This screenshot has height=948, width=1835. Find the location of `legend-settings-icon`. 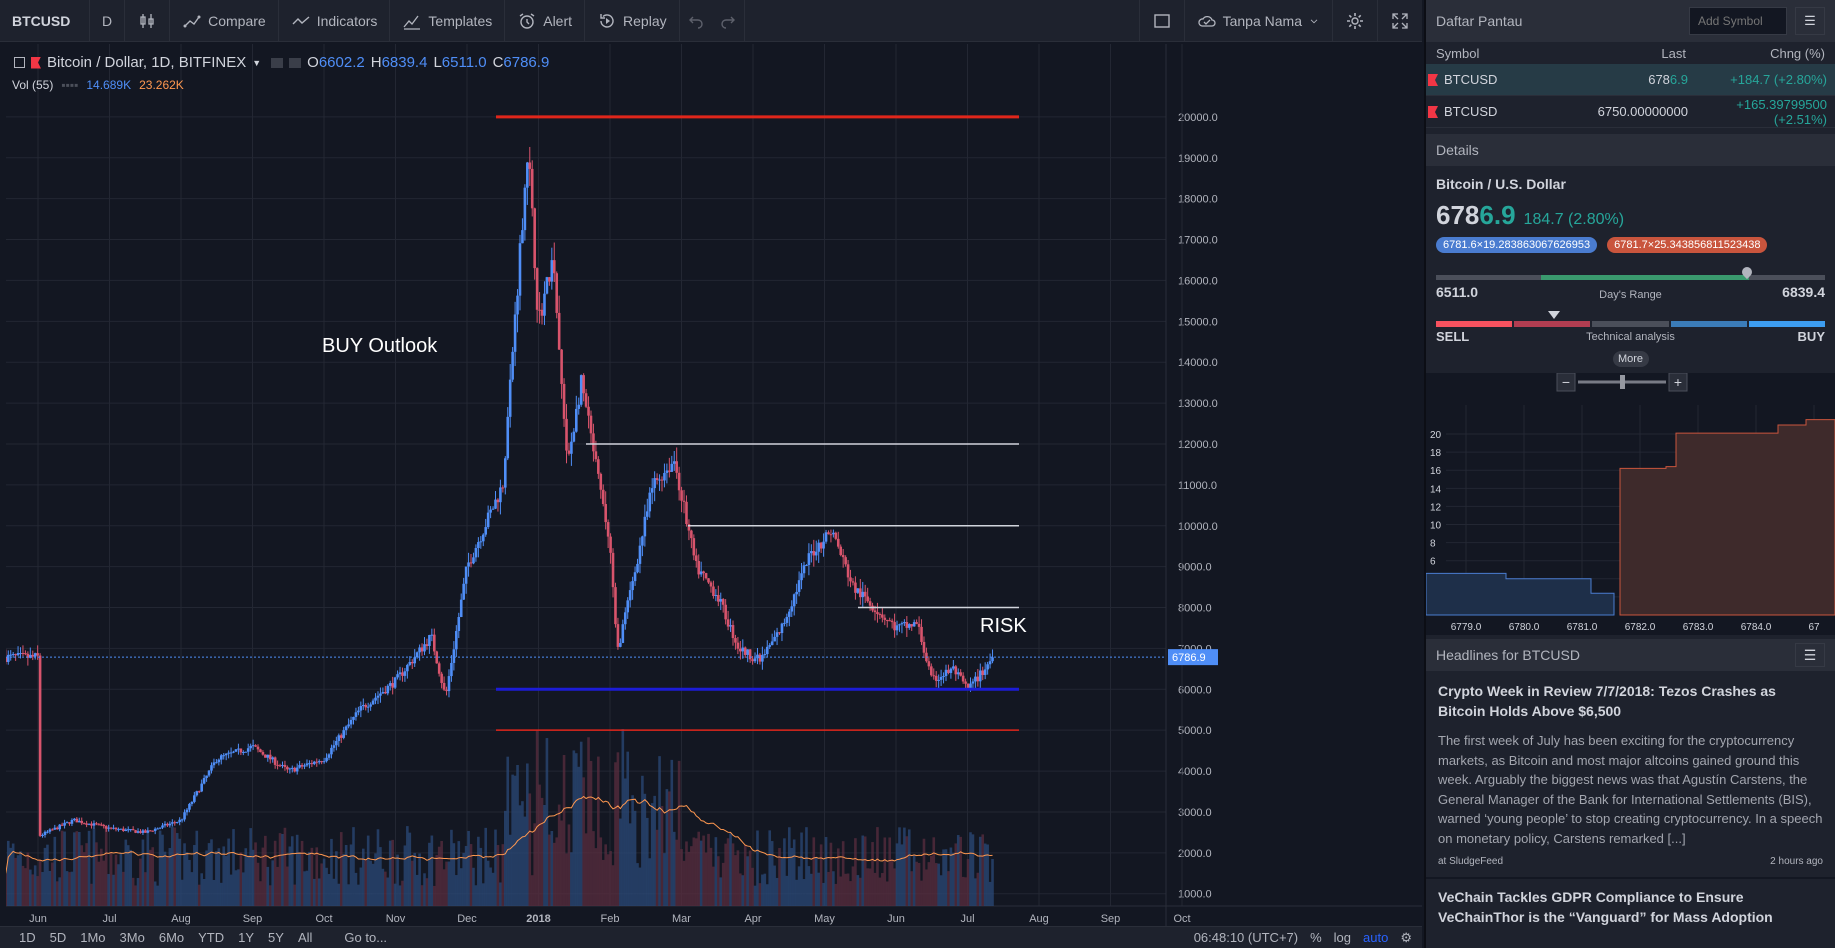

legend-settings-icon is located at coordinates (277, 62).